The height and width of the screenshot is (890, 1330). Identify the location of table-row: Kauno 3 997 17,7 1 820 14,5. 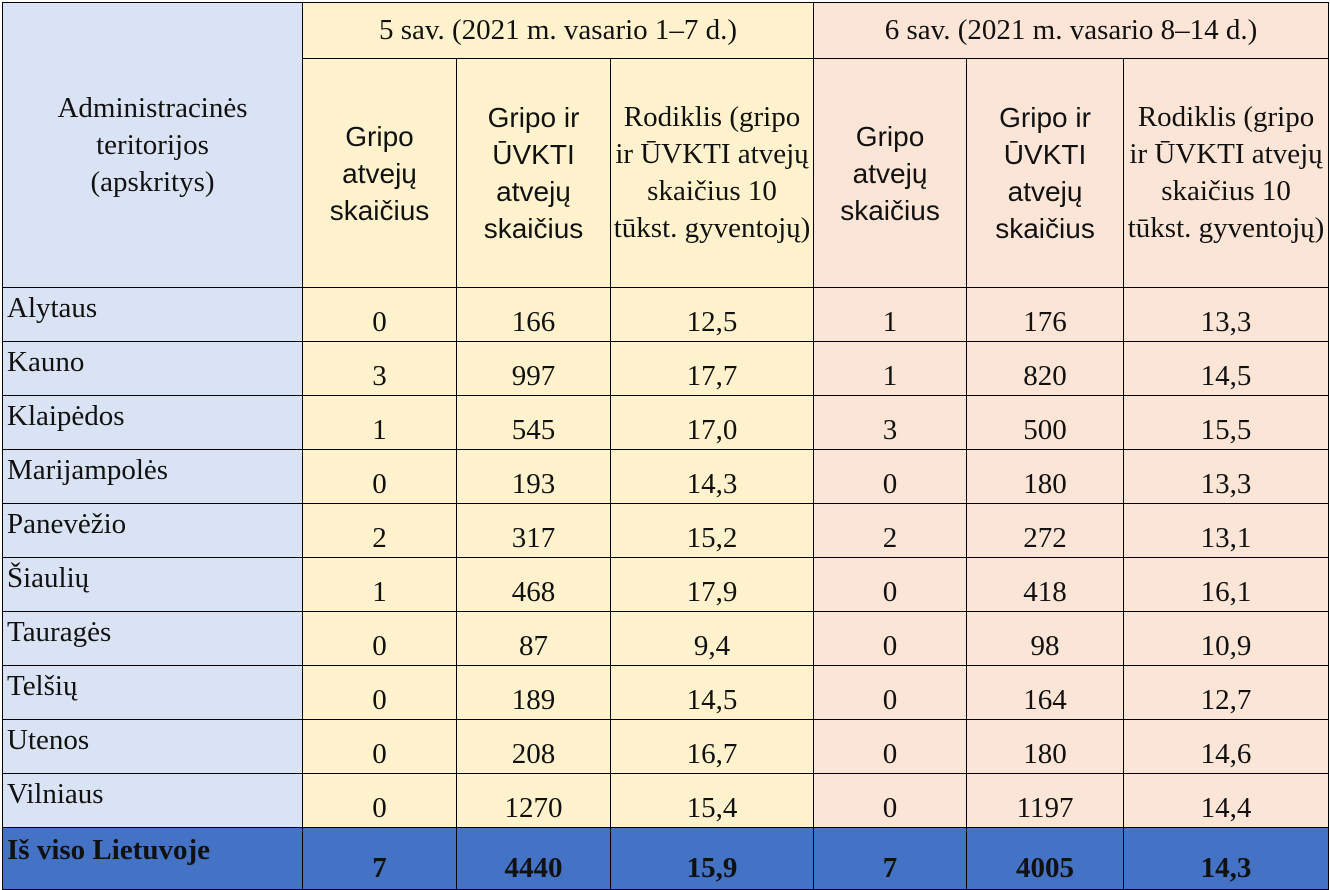
(666, 368).